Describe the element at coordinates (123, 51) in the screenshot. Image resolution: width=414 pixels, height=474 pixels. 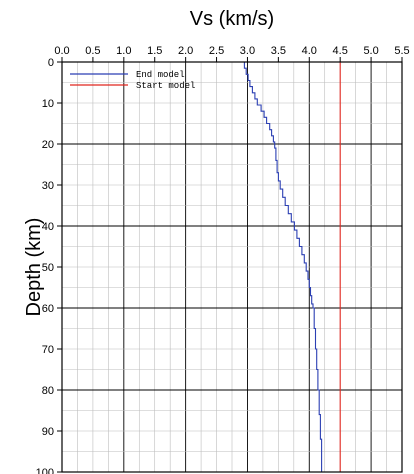
I see `x-tick-label: 1.0` at that location.